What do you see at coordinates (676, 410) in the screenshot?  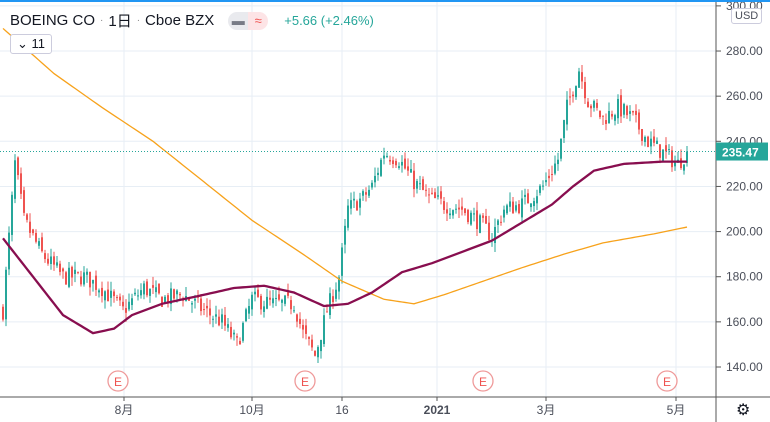 I see `x-tick-label: 5月` at bounding box center [676, 410].